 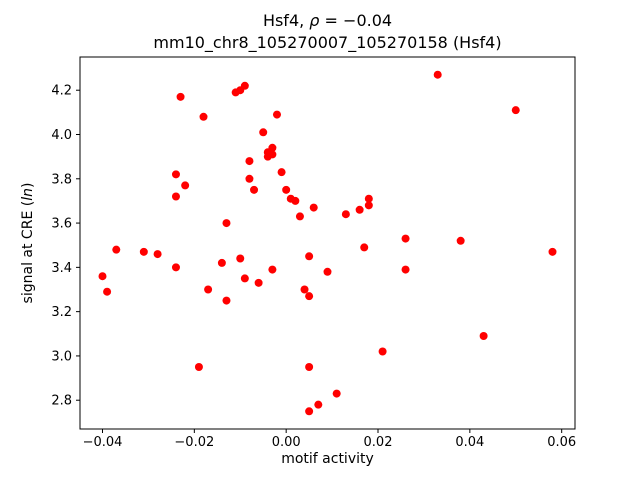 What do you see at coordinates (356, 20) in the screenshot?
I see `chart-title-suffix: = −0.04` at bounding box center [356, 20].